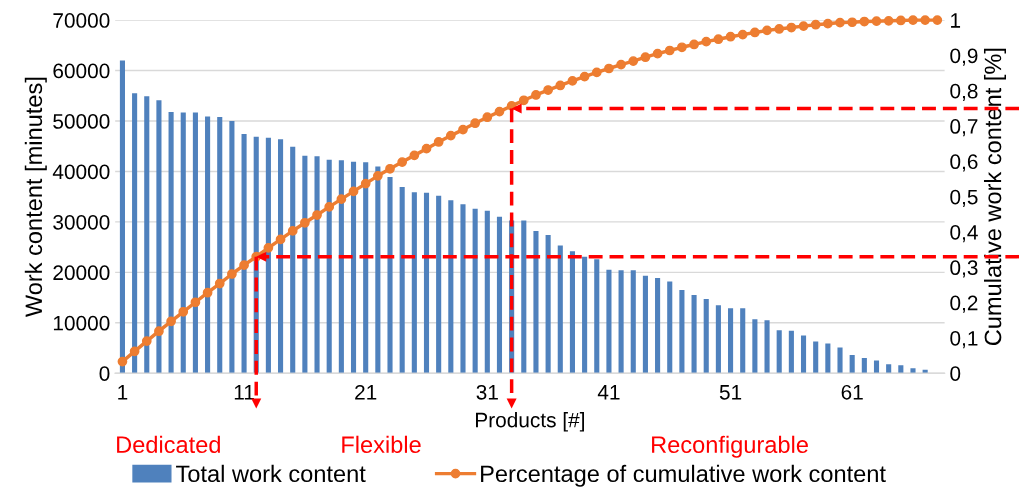  What do you see at coordinates (81, 71) in the screenshot?
I see `y-tick-label: 60000` at bounding box center [81, 71].